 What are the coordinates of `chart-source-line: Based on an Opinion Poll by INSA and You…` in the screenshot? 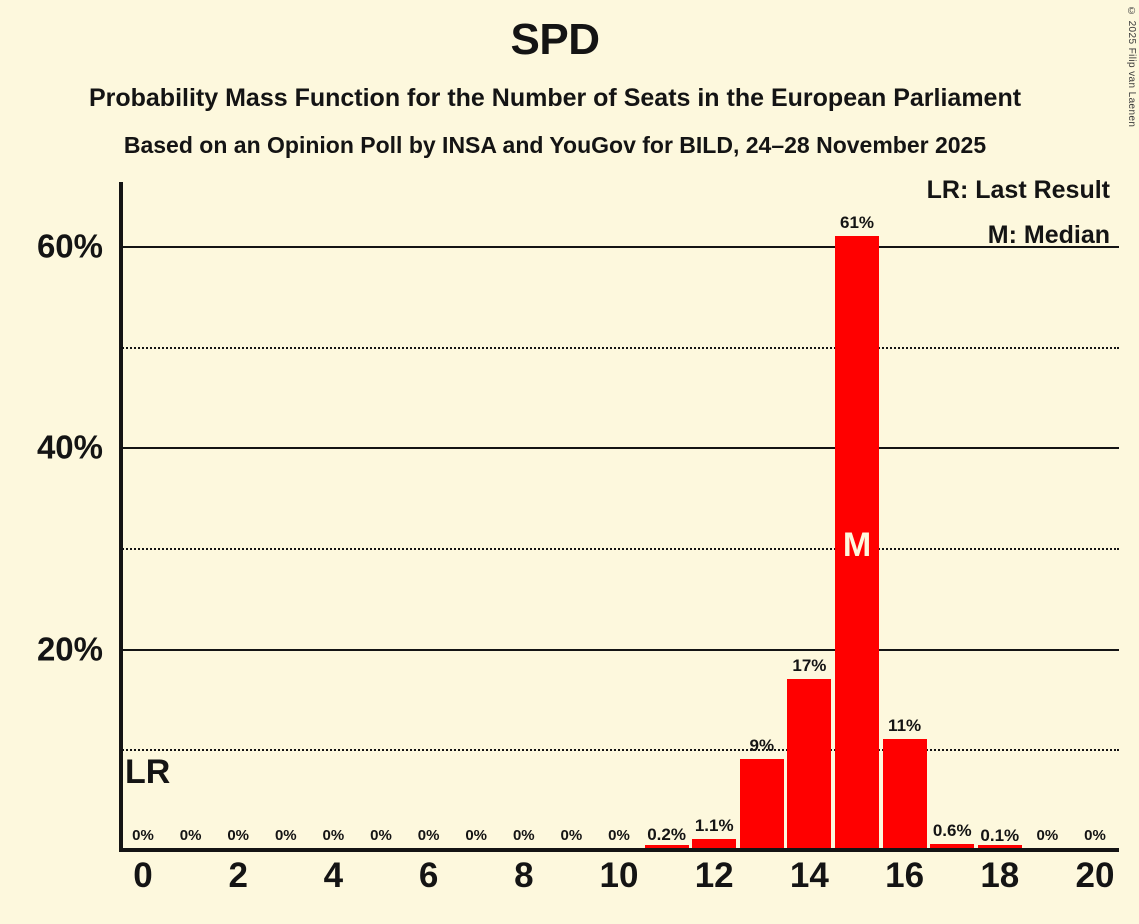 It's located at (555, 145).